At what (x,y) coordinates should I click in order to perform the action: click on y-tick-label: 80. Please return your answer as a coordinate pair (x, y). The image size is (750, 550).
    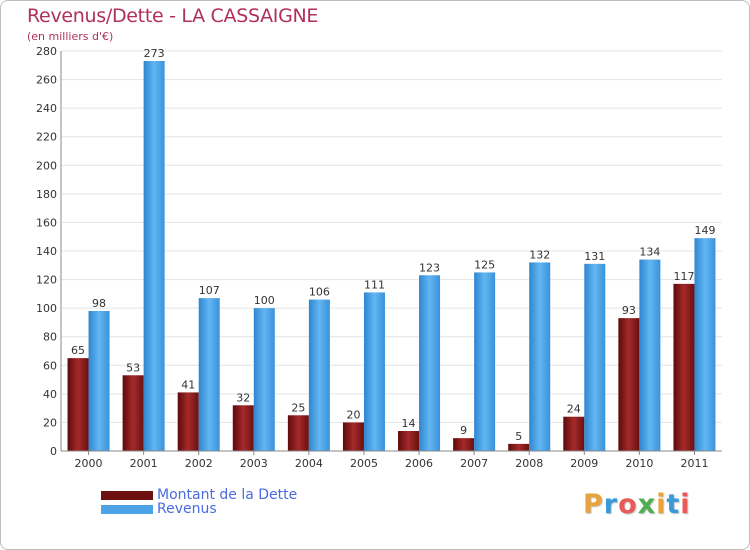
    Looking at the image, I should click on (50, 337).